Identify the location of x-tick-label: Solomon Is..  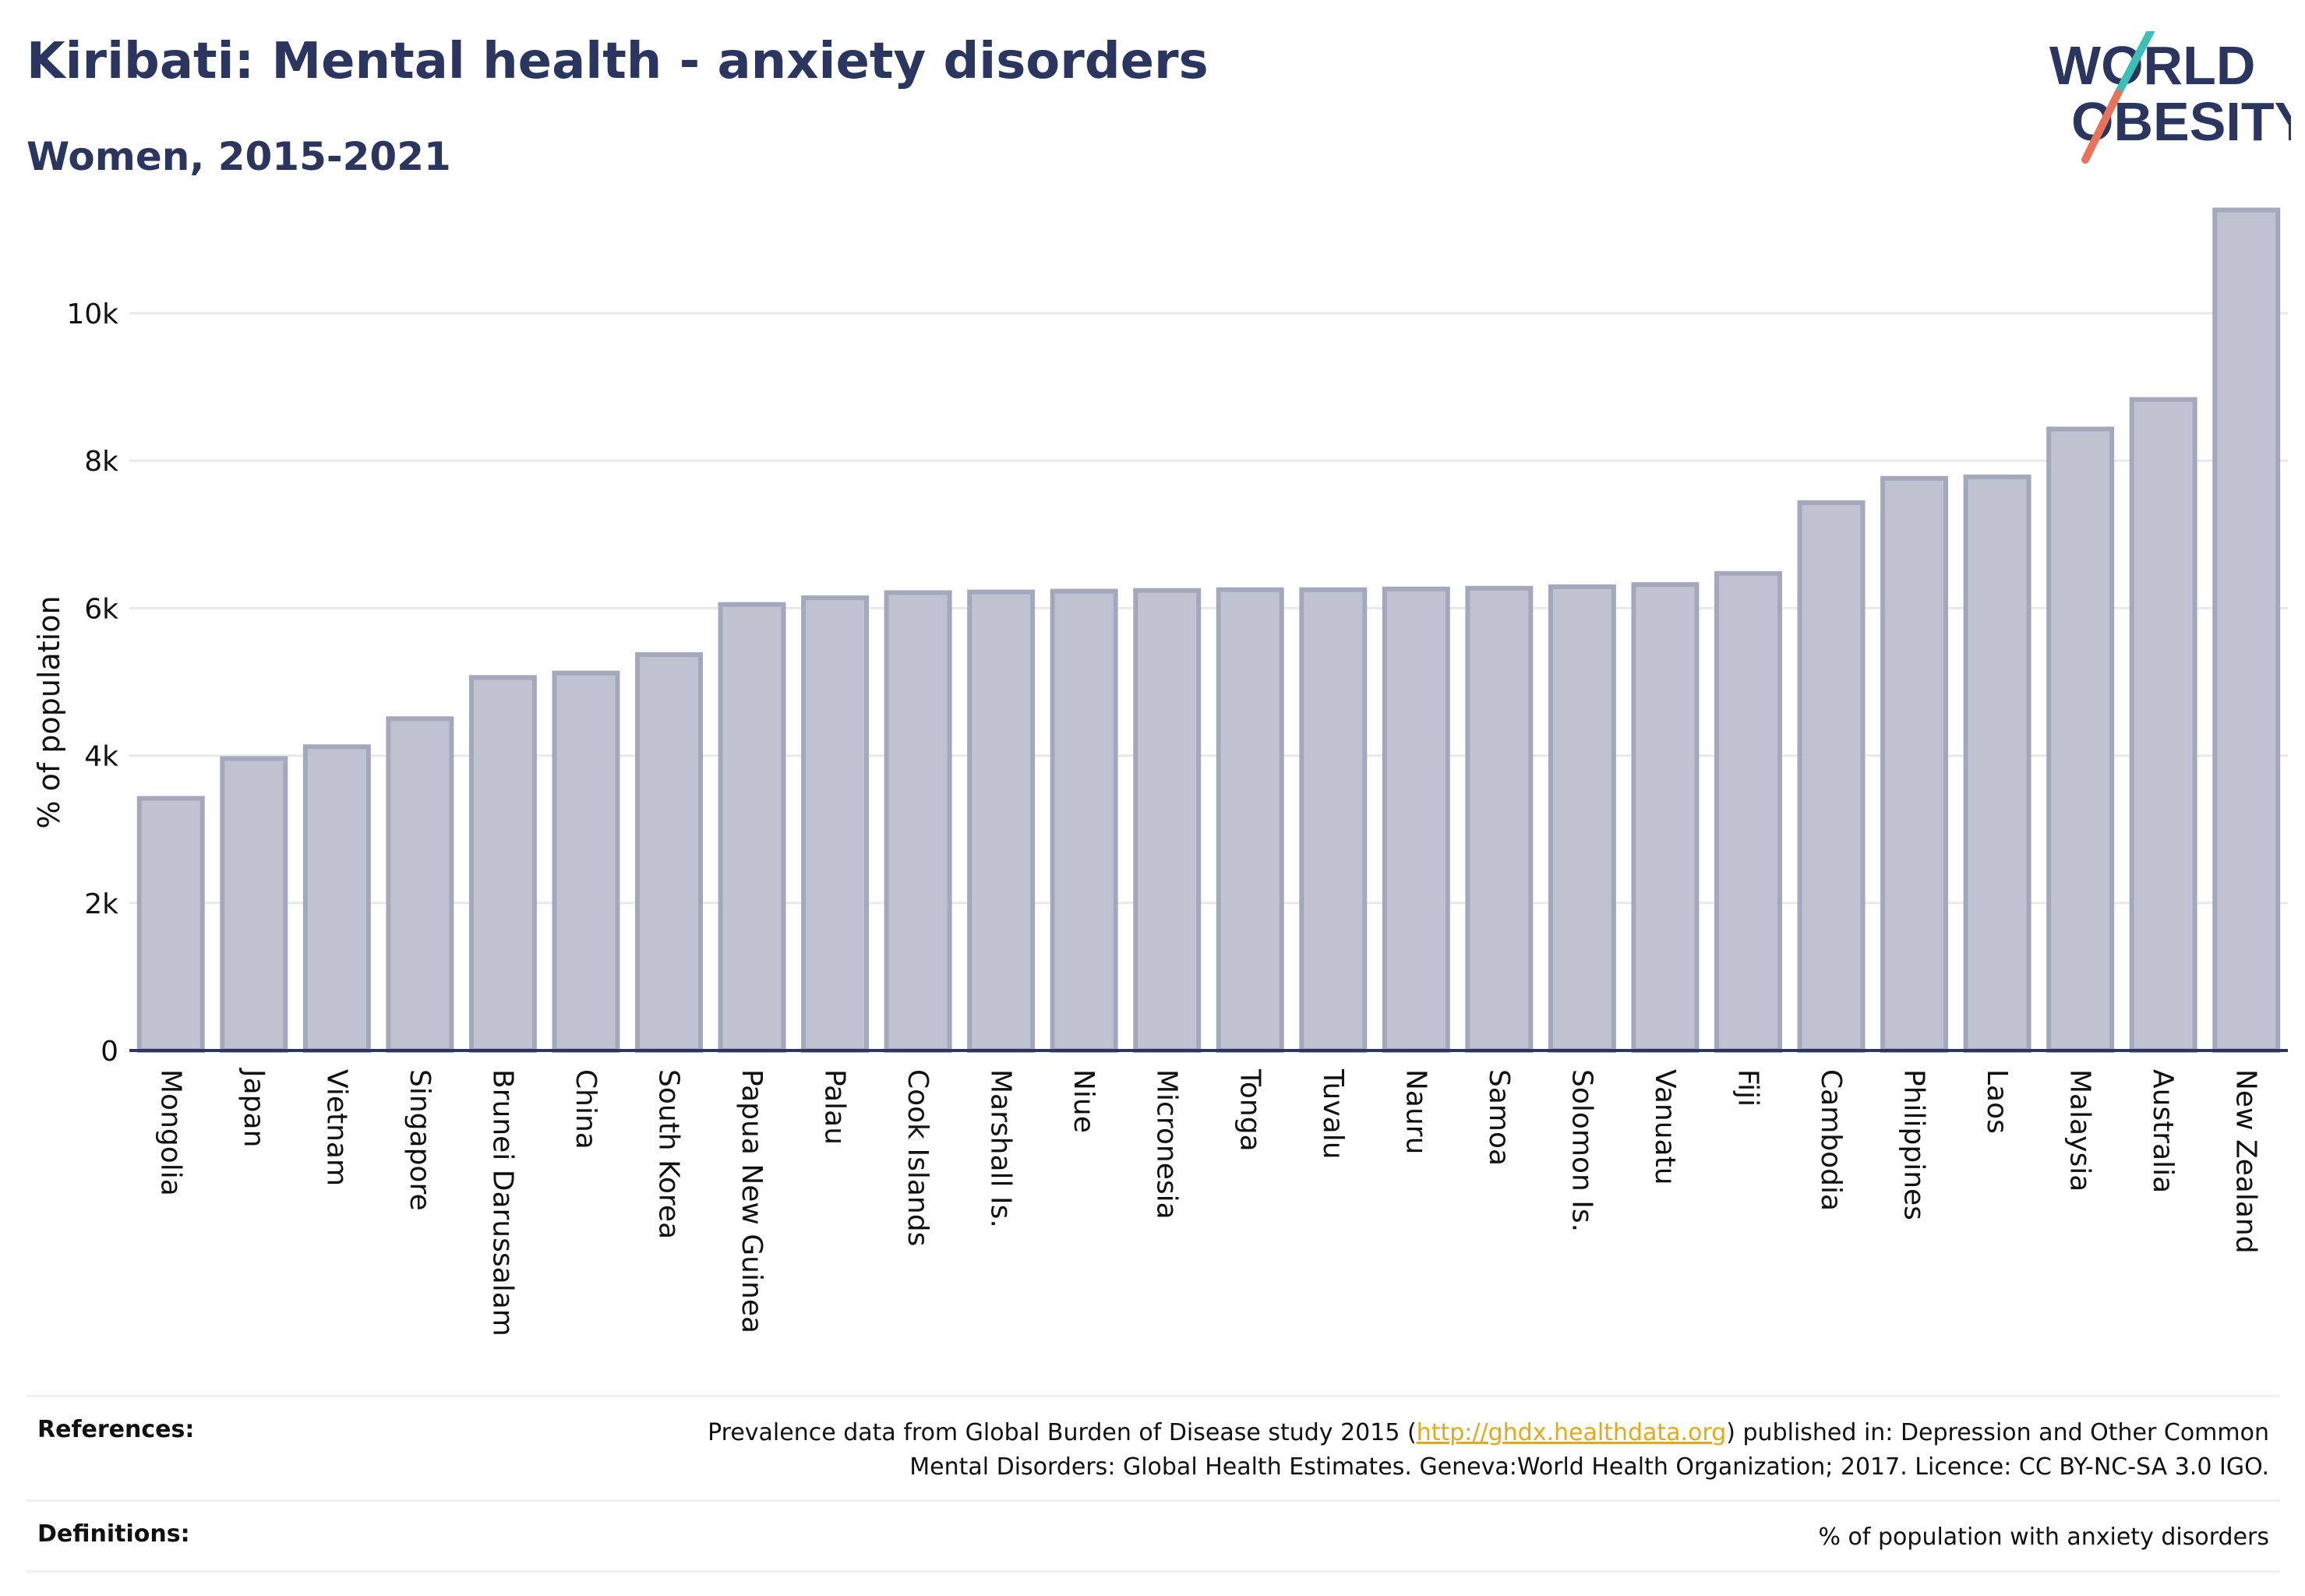
(1581, 1150).